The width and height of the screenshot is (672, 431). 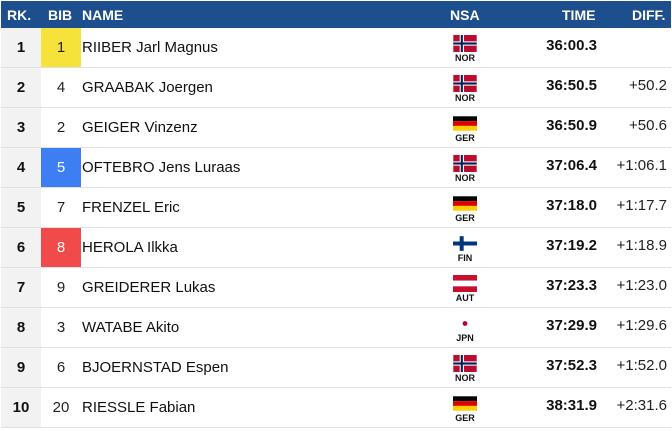 I want to click on time-cell: 37:29.9, so click(x=571, y=325).